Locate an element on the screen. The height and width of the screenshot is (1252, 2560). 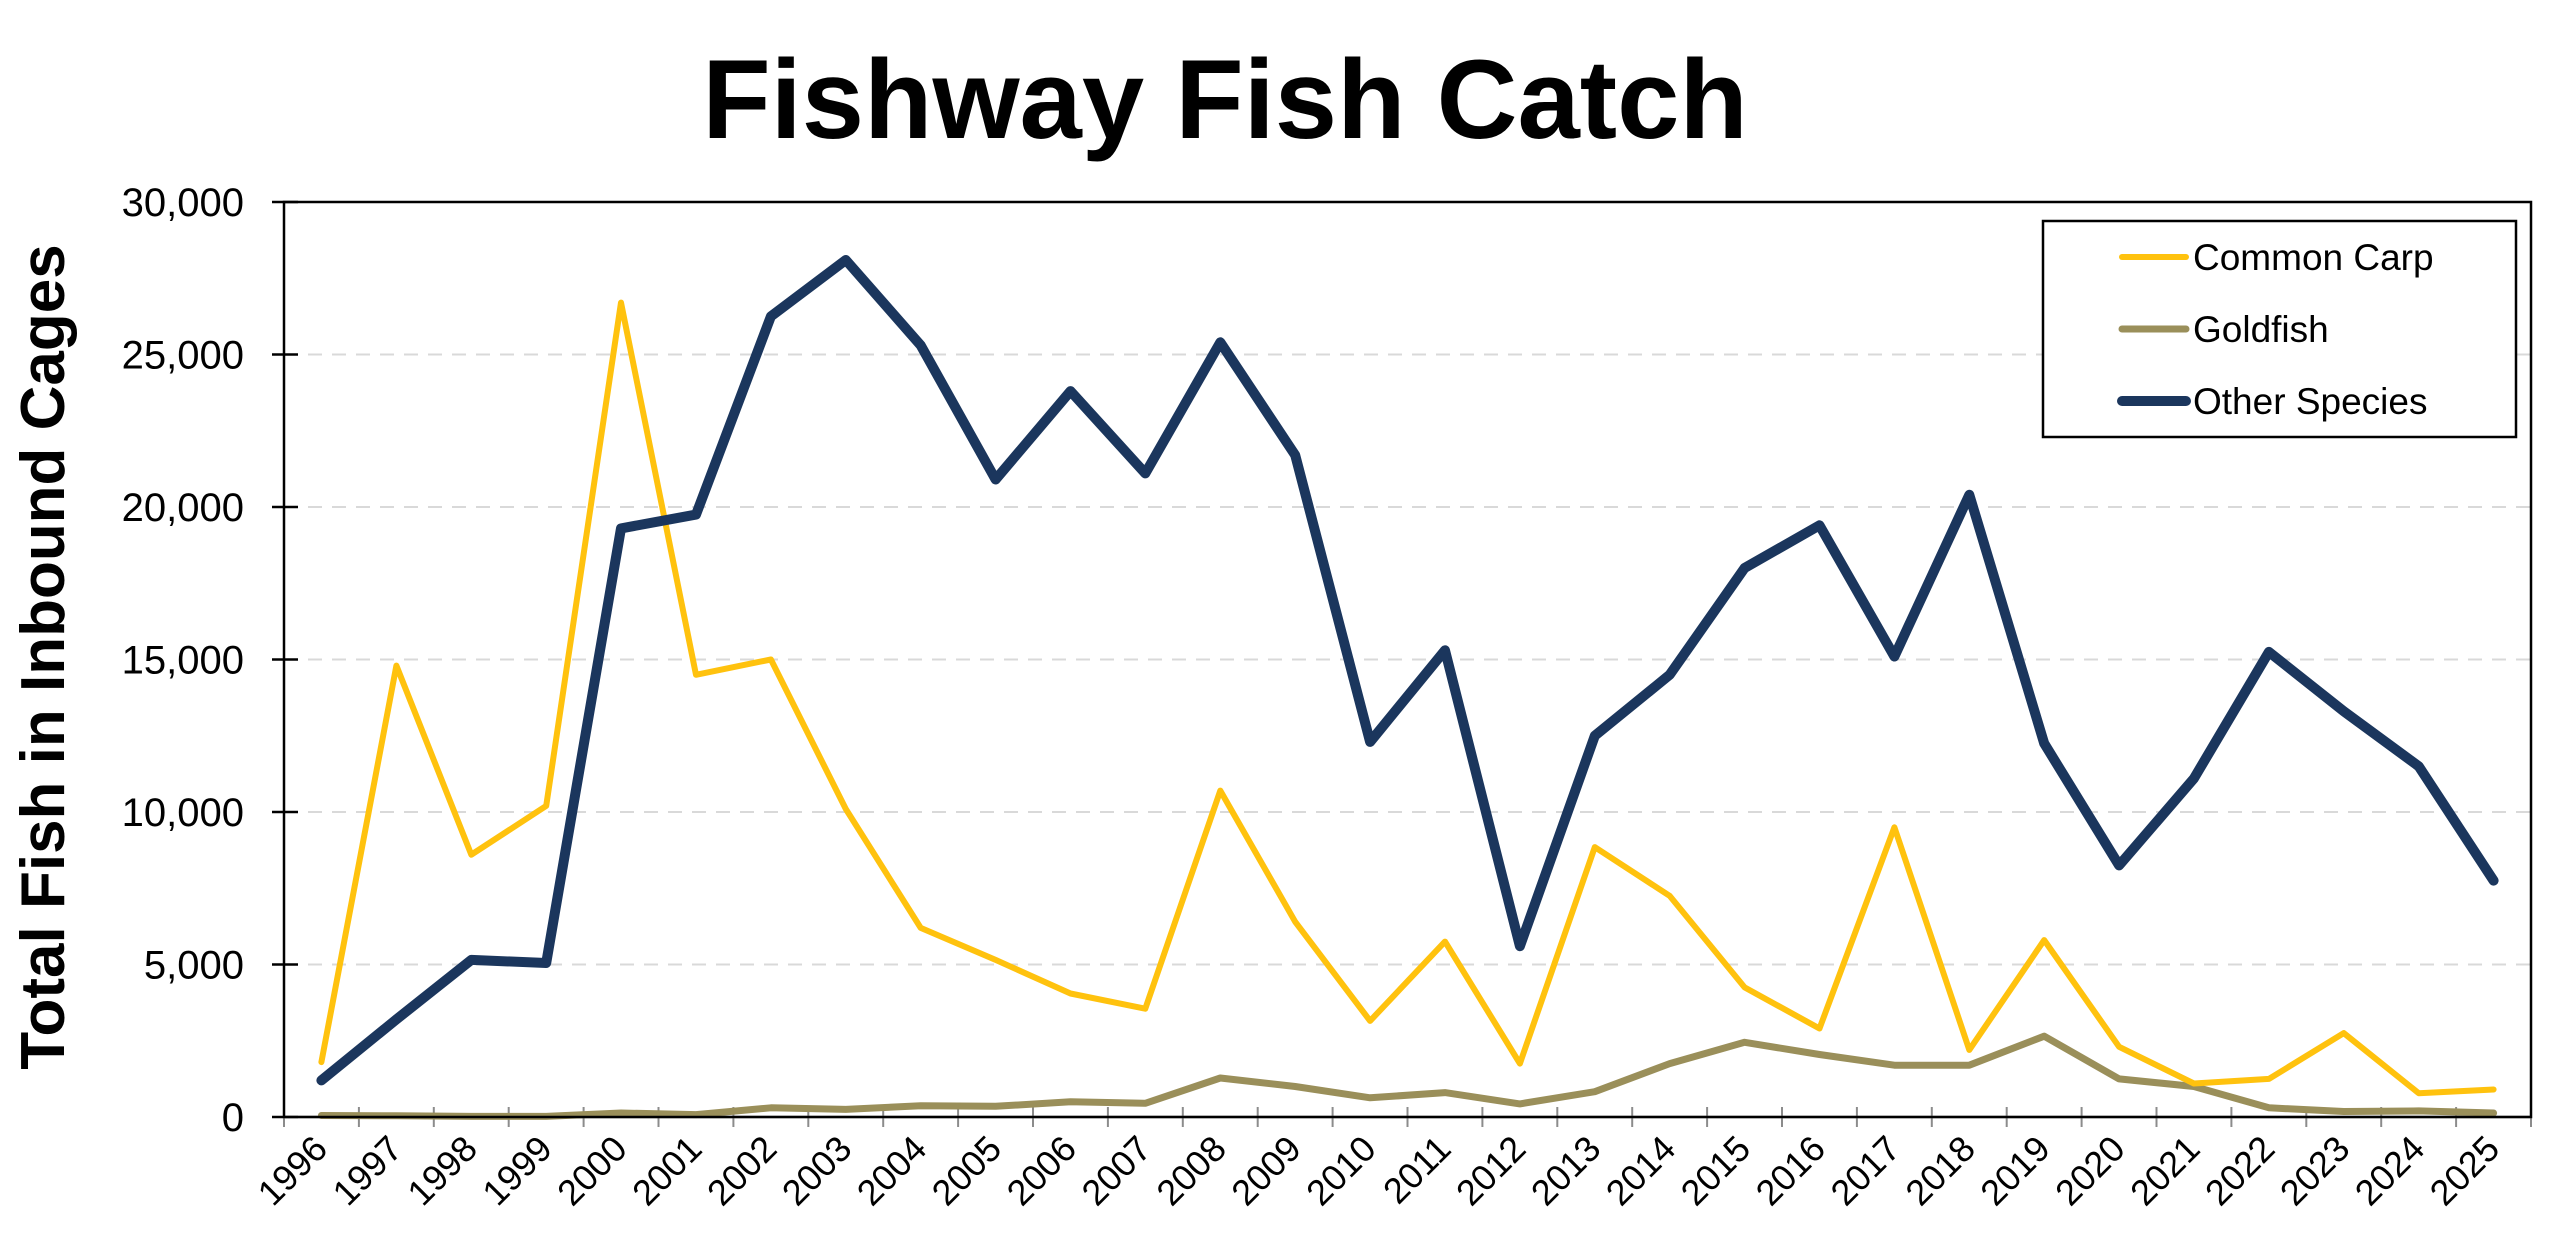
y-tick-label: 30,000 is located at coordinates (183, 203).